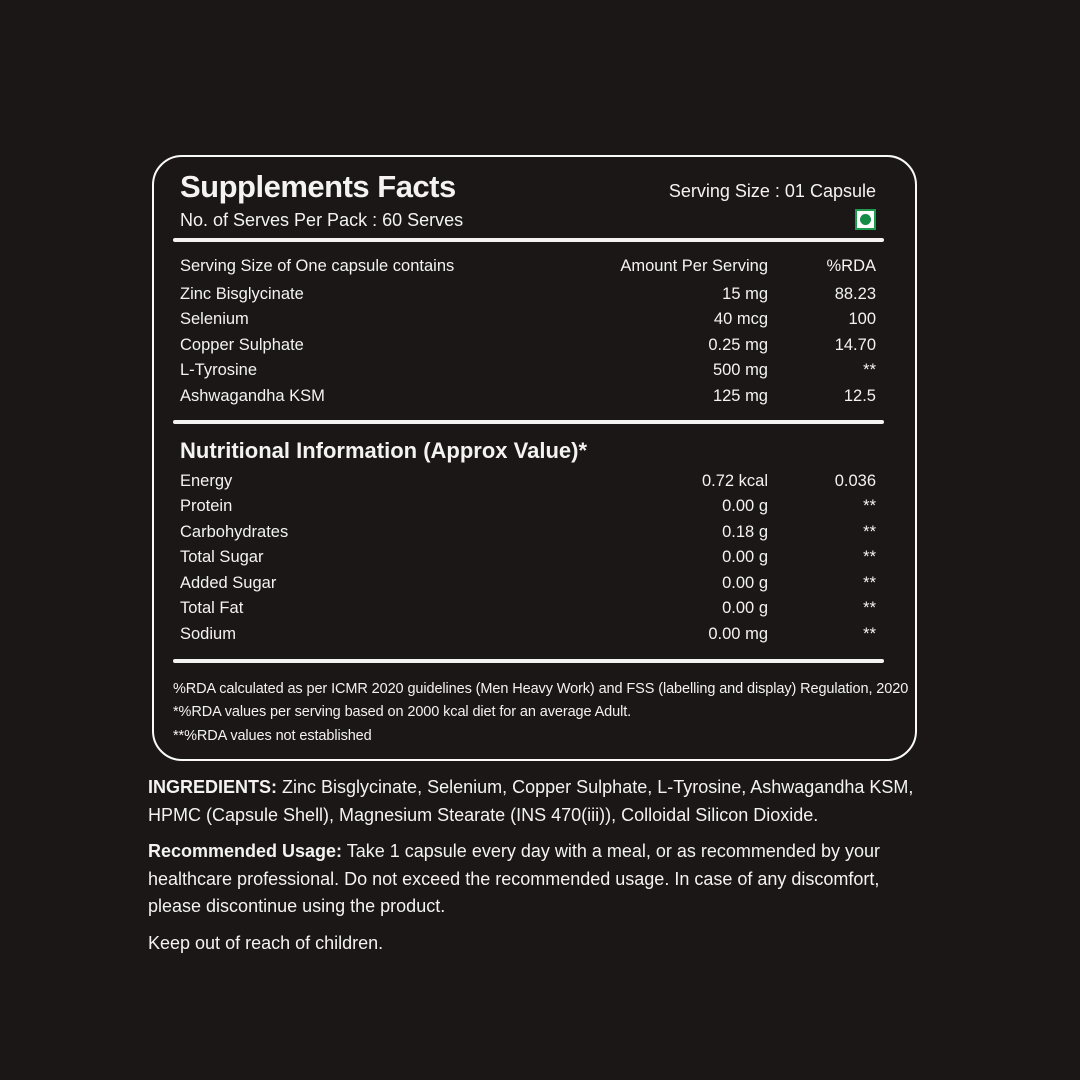 This screenshot has height=1080, width=1080. What do you see at coordinates (528, 482) in the screenshot?
I see `table-row: Energy 0.72 kcal 0.036` at bounding box center [528, 482].